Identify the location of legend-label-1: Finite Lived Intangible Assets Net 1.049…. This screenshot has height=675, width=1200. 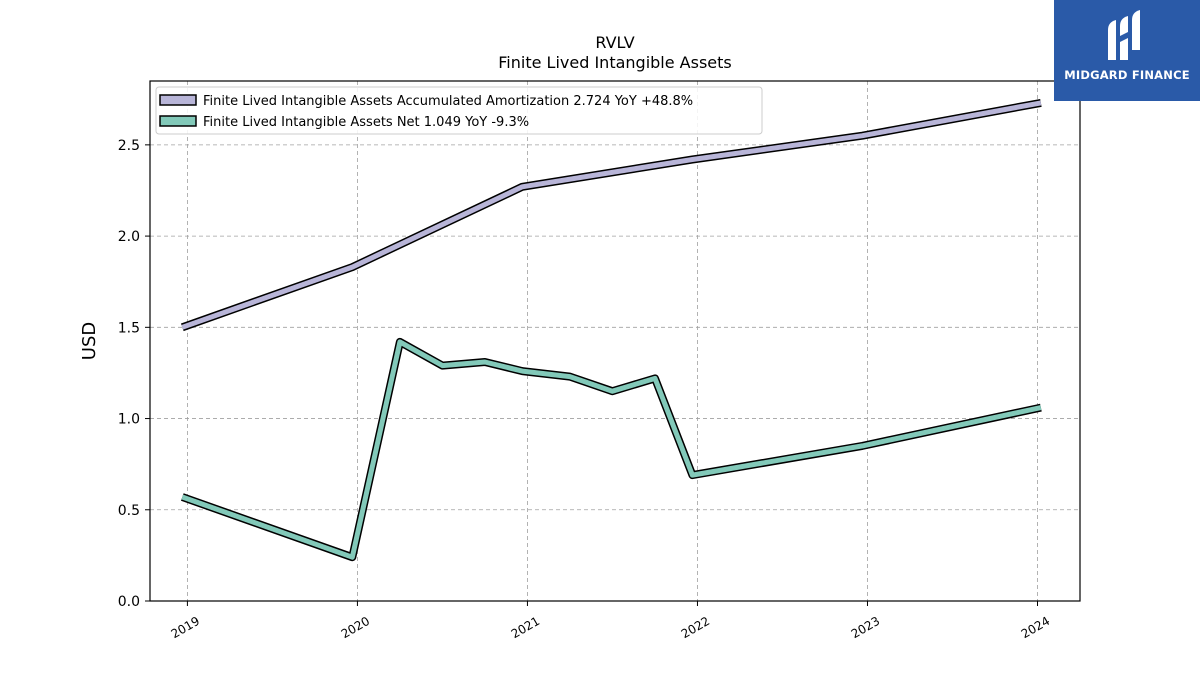
(366, 122).